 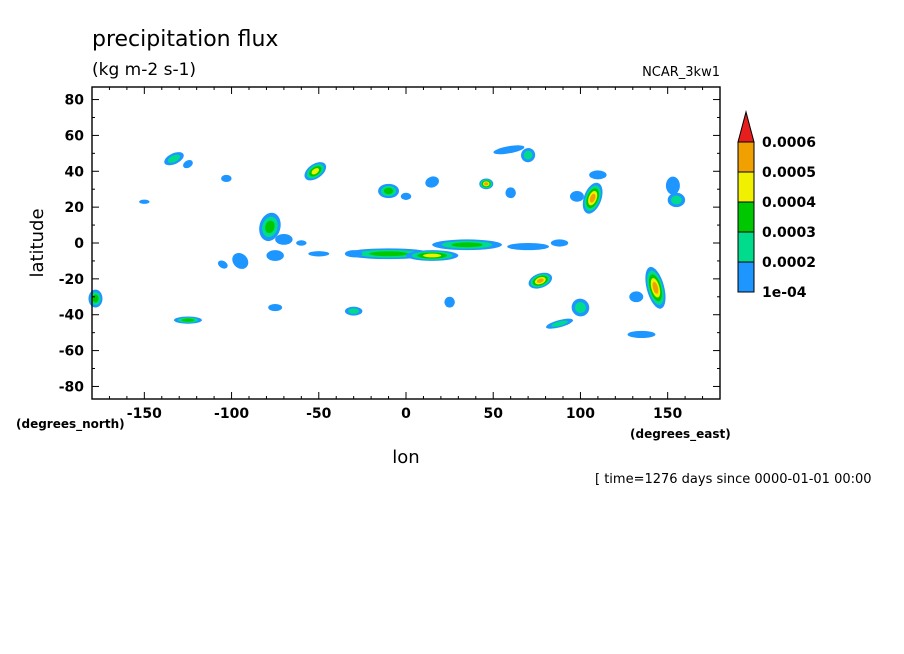 What do you see at coordinates (789, 203) in the screenshot?
I see `colorbar-label: 0.0004` at bounding box center [789, 203].